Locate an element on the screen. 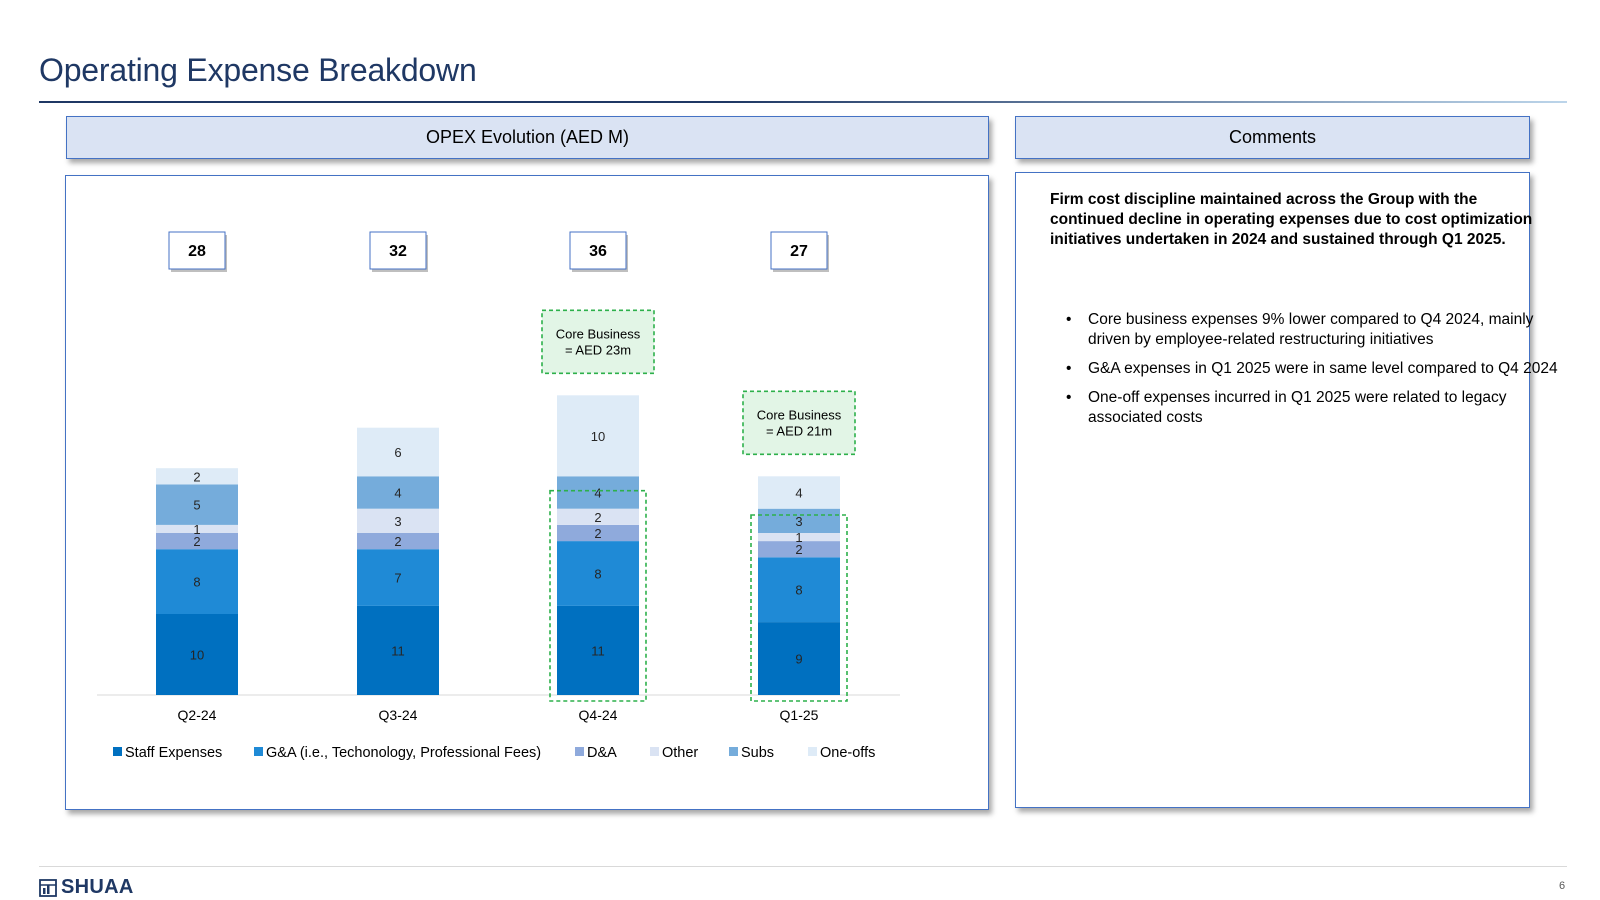 This screenshot has height=900, width=1600. bar-value-label: 6 is located at coordinates (397, 452).